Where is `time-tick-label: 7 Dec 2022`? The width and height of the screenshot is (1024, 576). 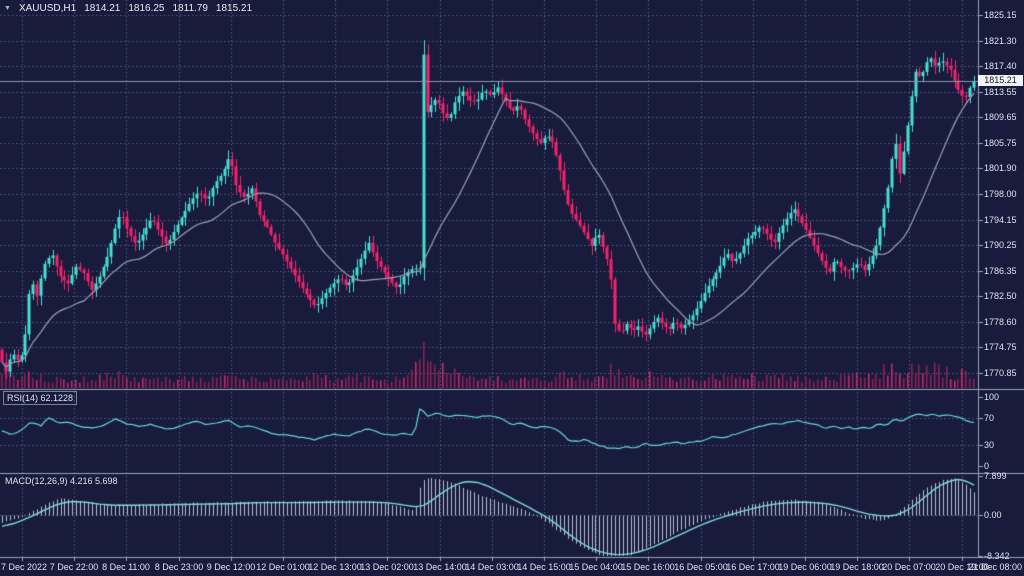
time-tick-label: 7 Dec 2022 is located at coordinates (24, 567).